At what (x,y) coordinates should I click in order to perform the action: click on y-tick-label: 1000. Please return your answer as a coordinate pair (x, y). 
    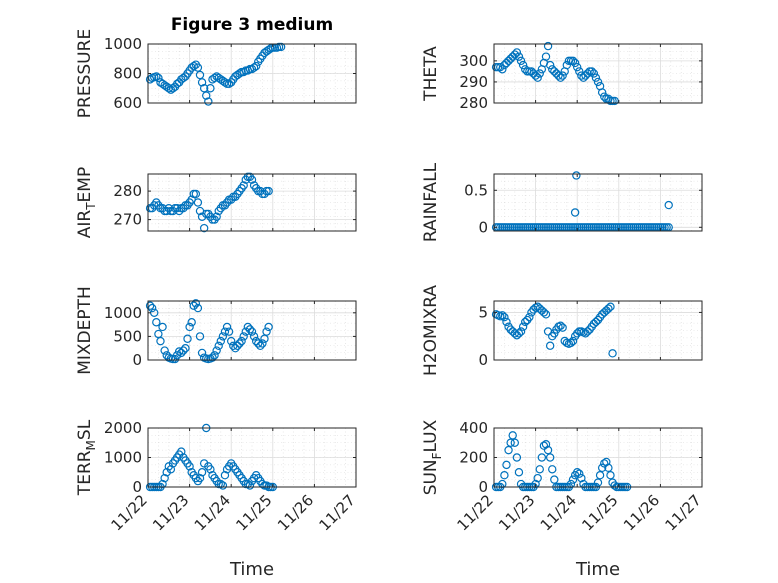
    Looking at the image, I should click on (123, 313).